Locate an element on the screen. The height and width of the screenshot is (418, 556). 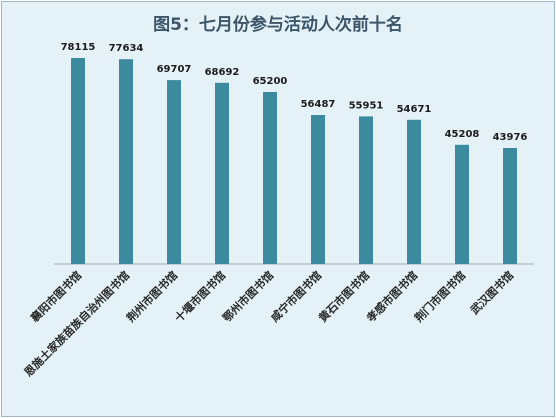
chart-title: 图5：七月份参与活动人次前十名 is located at coordinates (278, 25).